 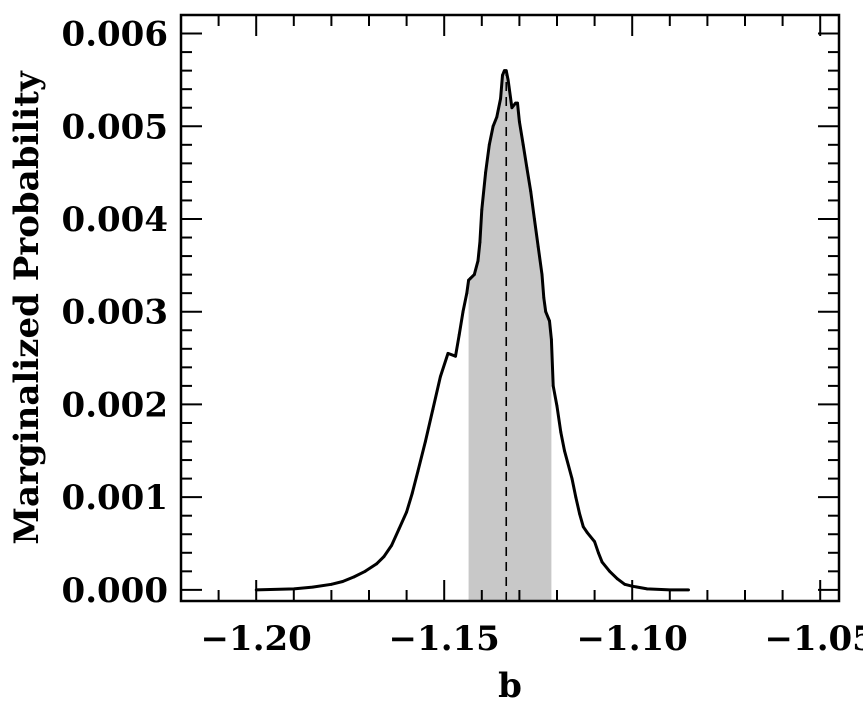 I want to click on y-axis-title: Marginalized Probability, so click(x=27, y=307).